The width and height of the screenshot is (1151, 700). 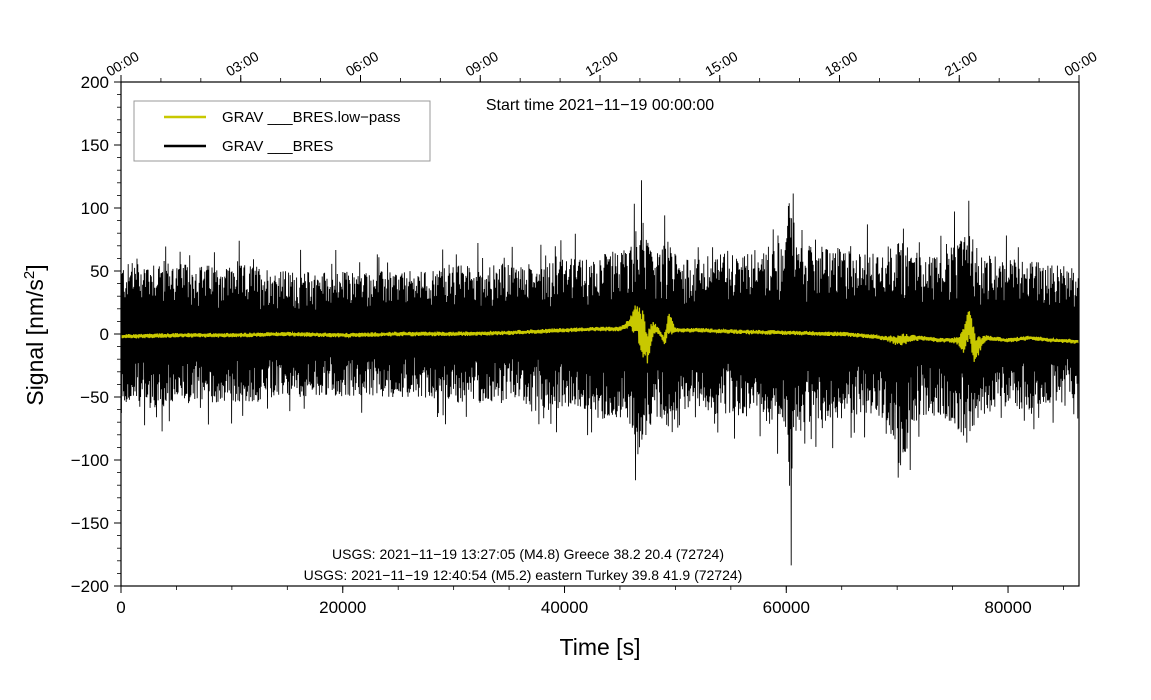 I want to click on legend: GRAV ___BRES.low−pass GRAV ___BRES, so click(x=282, y=131).